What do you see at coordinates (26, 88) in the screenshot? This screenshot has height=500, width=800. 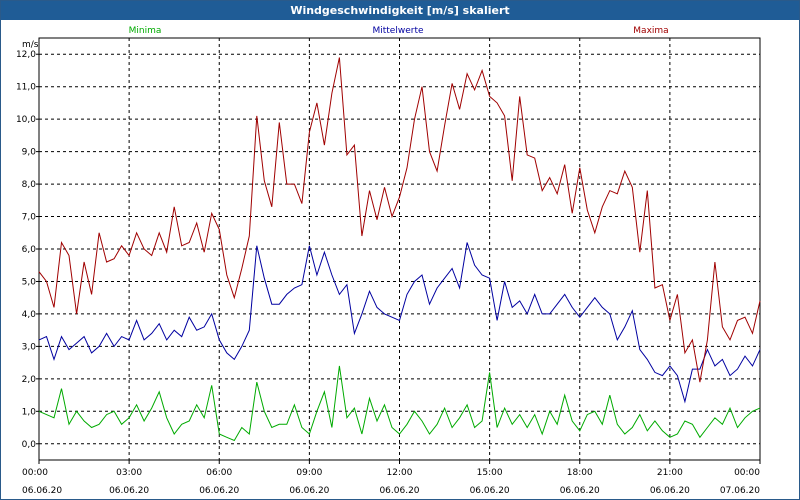 I see `y-tick-label: 11,0` at bounding box center [26, 88].